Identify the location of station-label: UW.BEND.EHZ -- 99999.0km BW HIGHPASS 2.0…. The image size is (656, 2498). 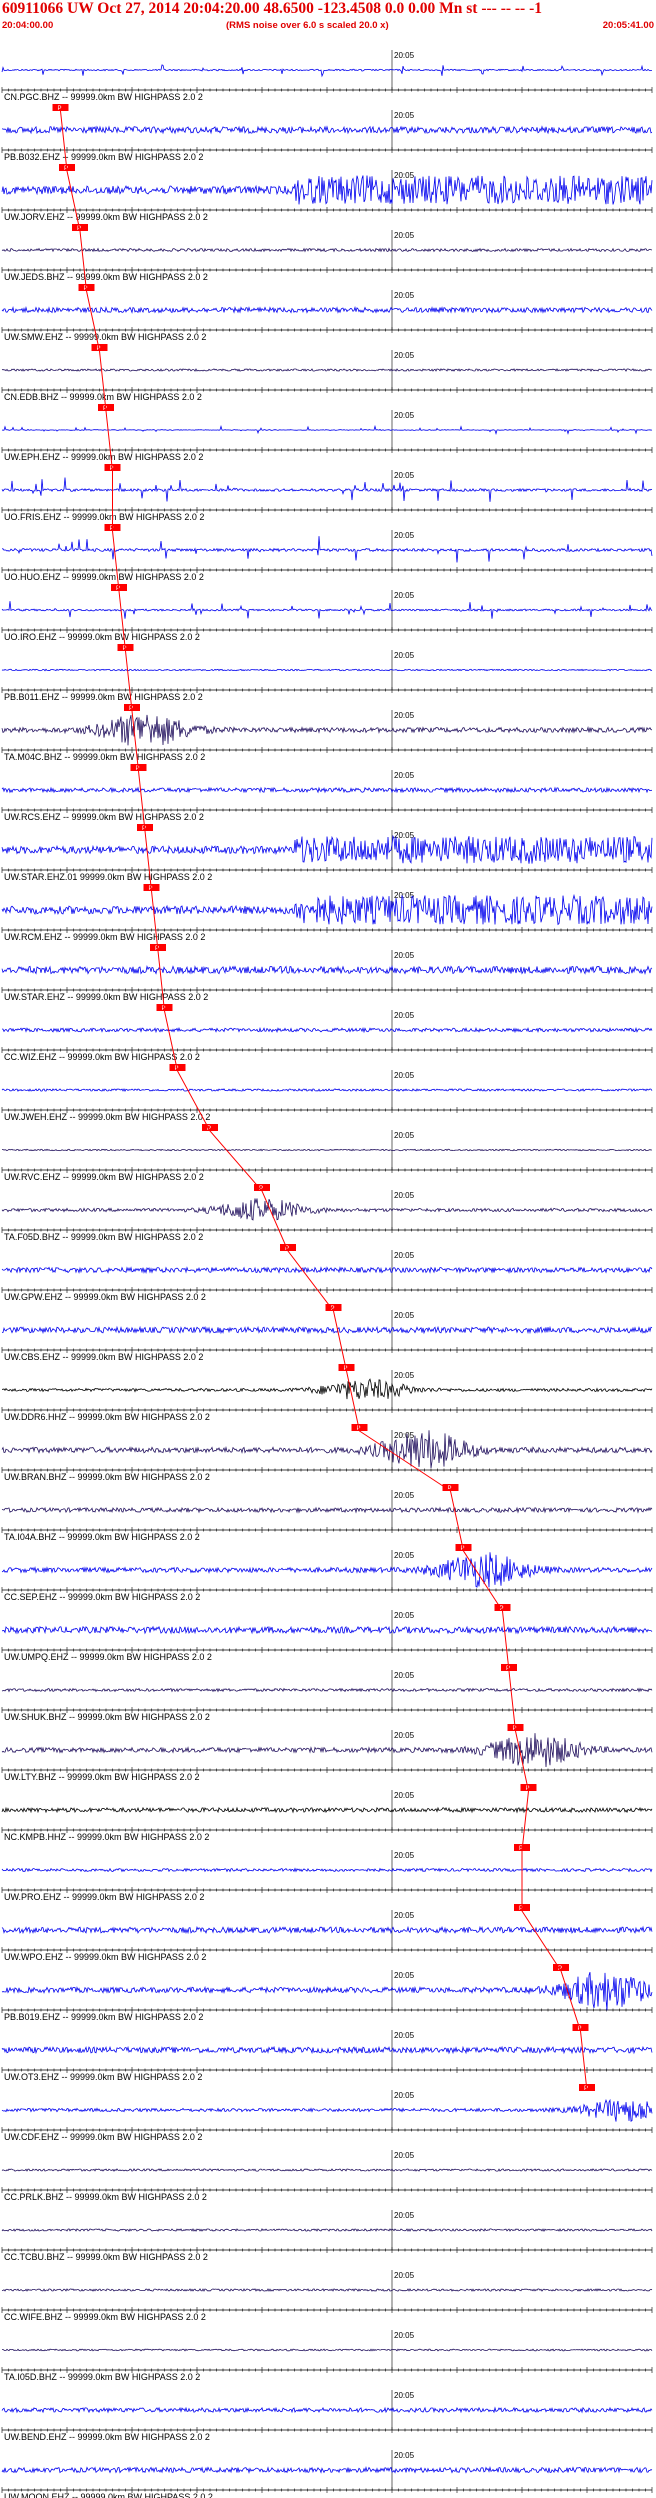
(107, 2437).